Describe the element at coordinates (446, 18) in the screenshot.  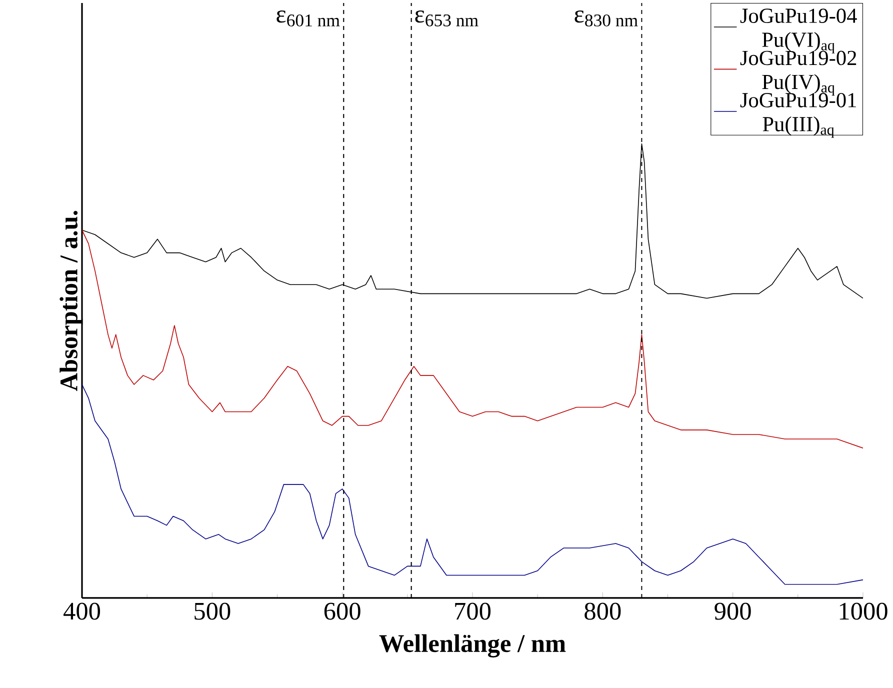
I see `ref-line-label: ε$_{653 nm}$` at that location.